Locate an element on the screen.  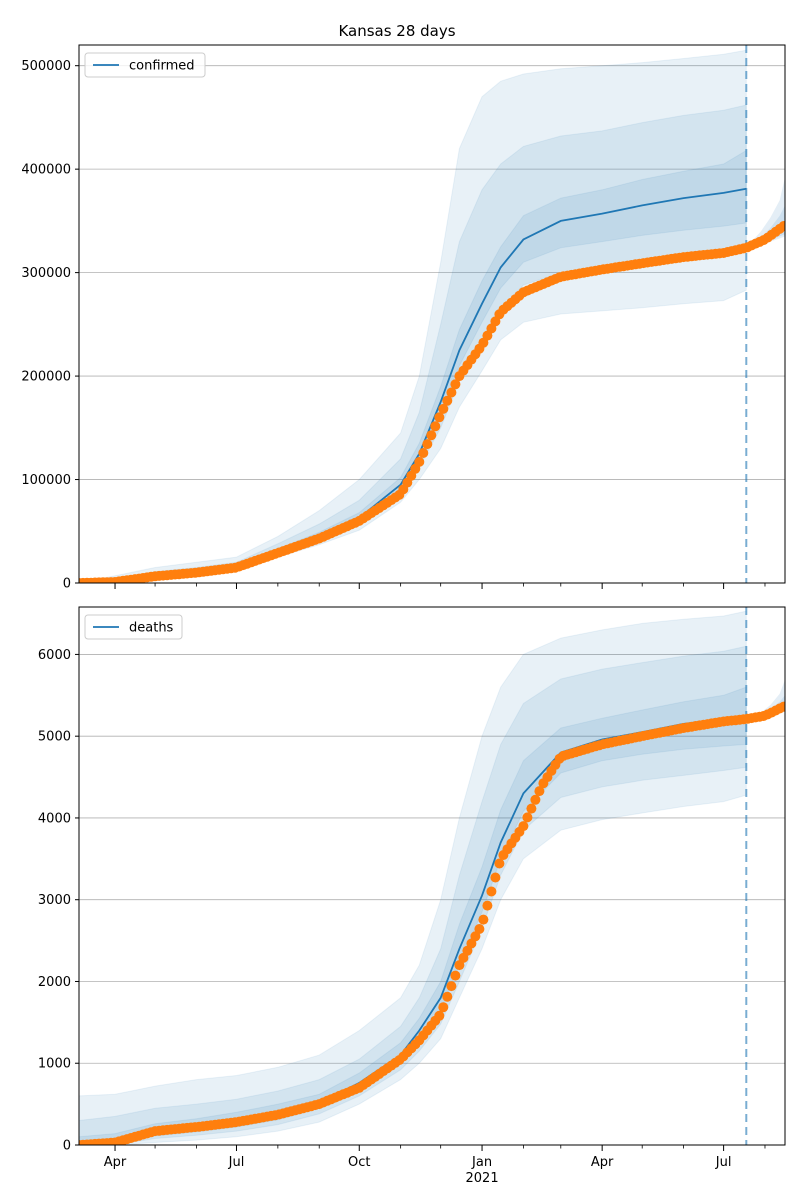
y-tick-label: 500000 is located at coordinates (46, 66).